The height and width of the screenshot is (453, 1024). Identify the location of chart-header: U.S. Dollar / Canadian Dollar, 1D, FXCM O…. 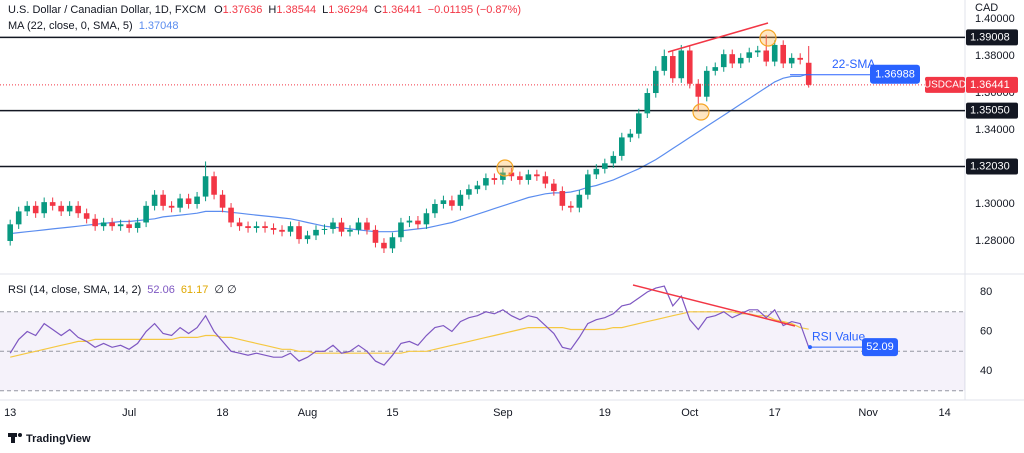
(264, 10).